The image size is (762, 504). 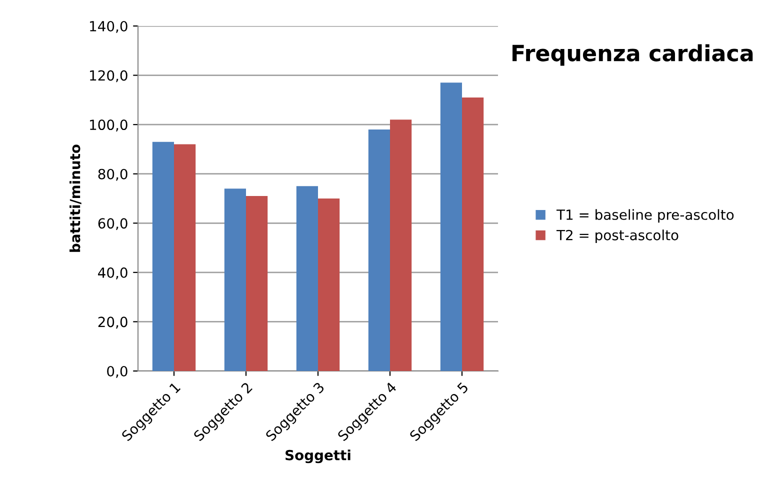 I want to click on y-tick-label: 100,0, so click(x=109, y=126).